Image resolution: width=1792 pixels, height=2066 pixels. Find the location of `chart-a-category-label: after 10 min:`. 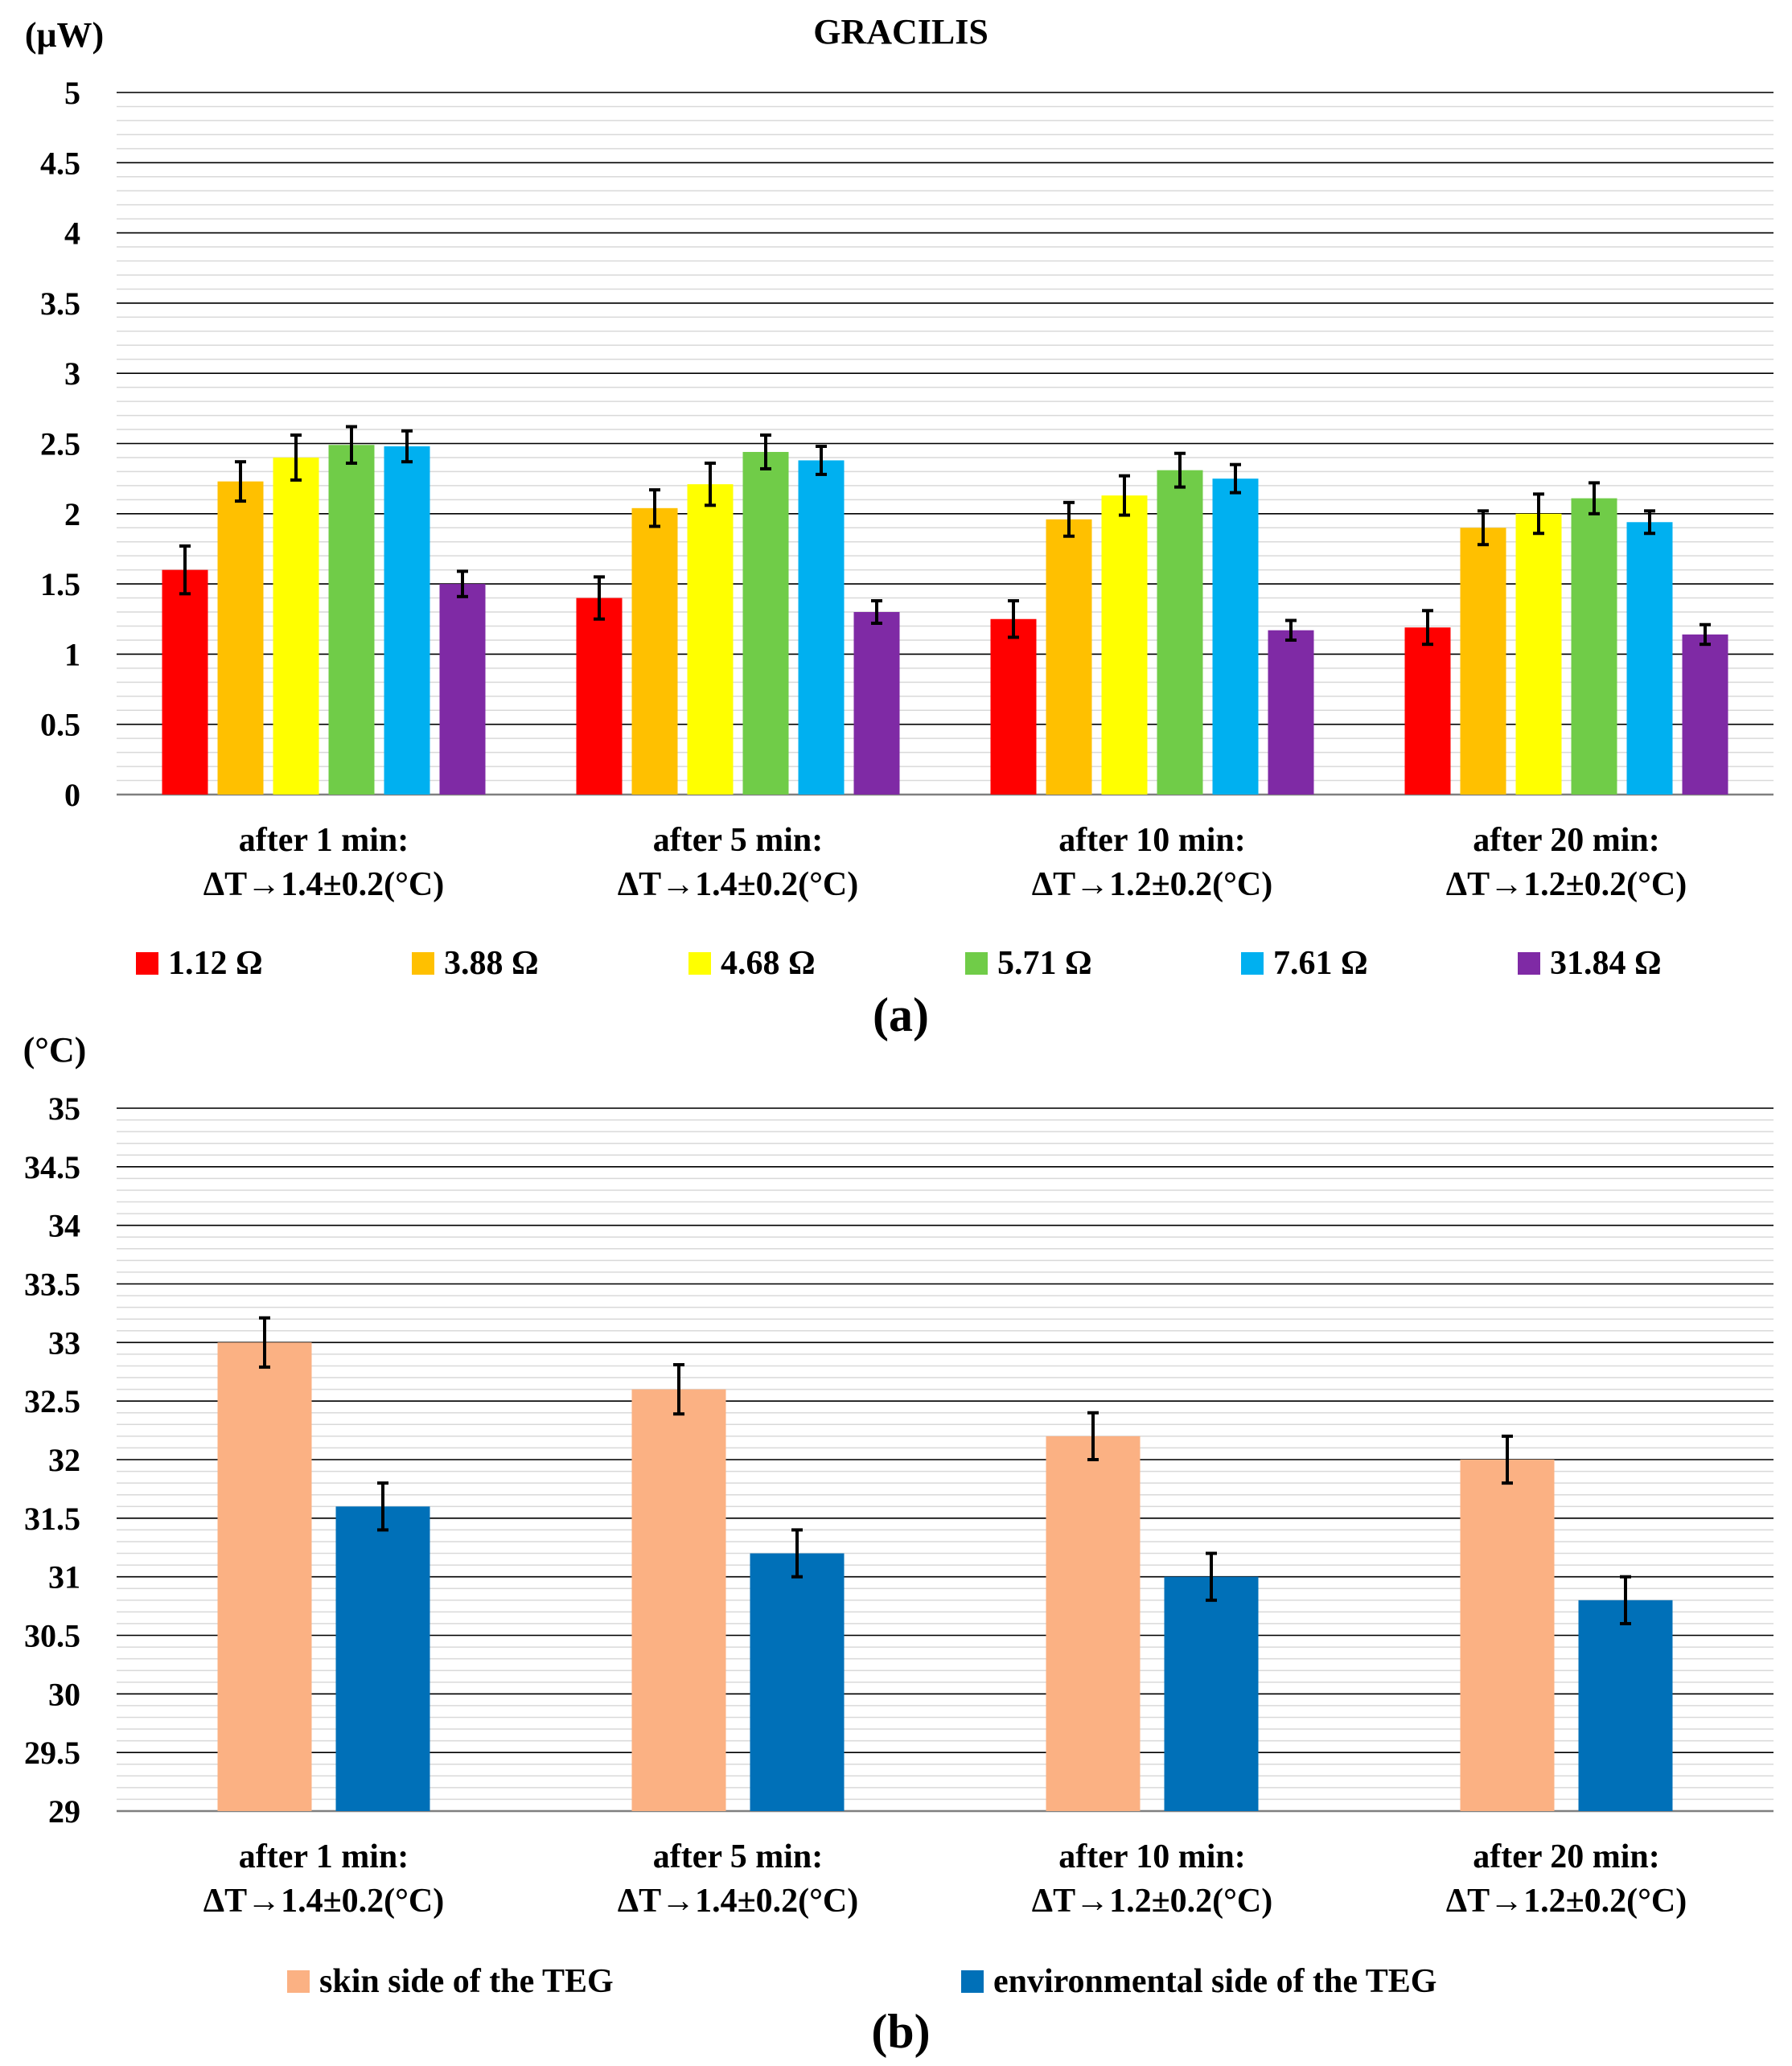

chart-a-category-label: after 10 min: is located at coordinates (1152, 840).